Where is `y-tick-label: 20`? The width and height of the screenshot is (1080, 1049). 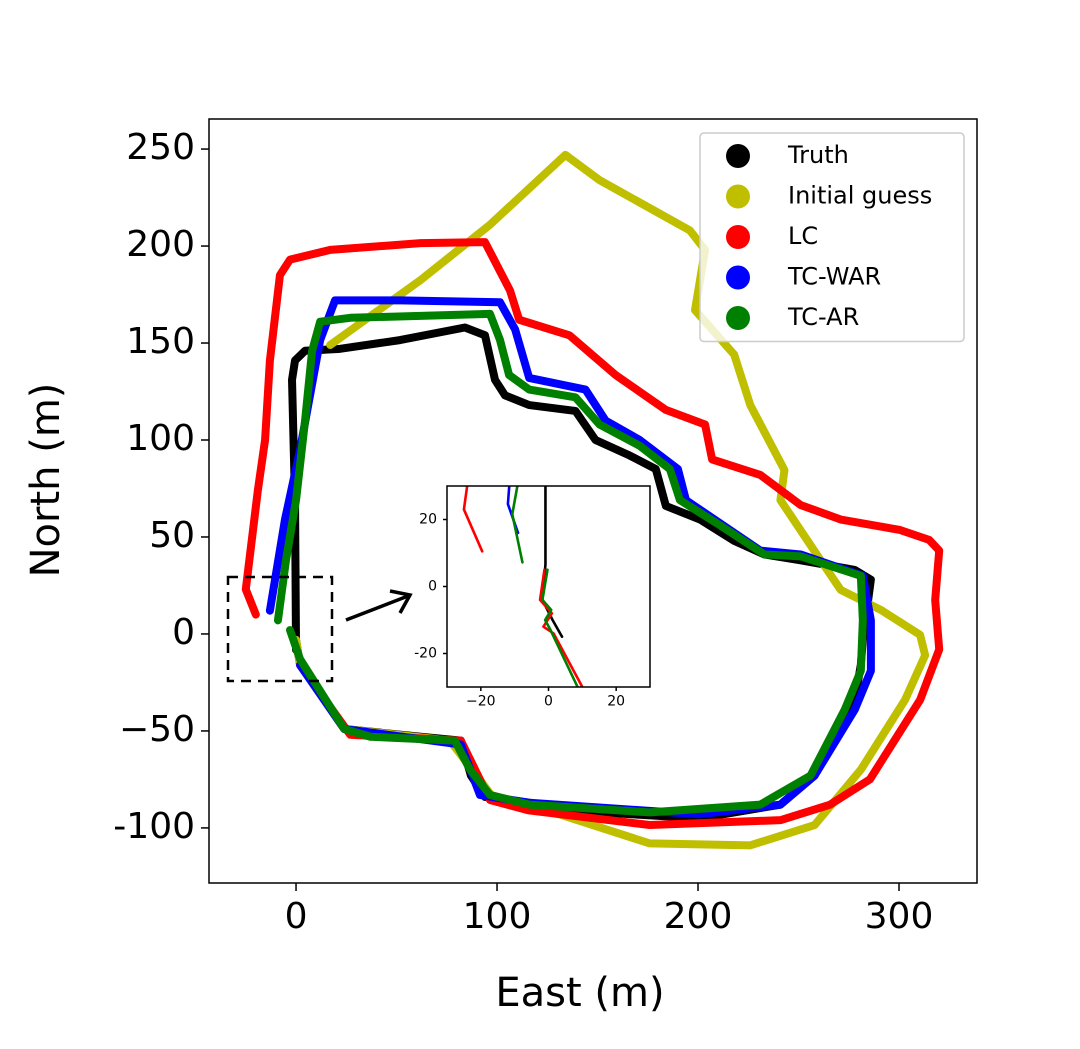 y-tick-label: 20 is located at coordinates (428, 520).